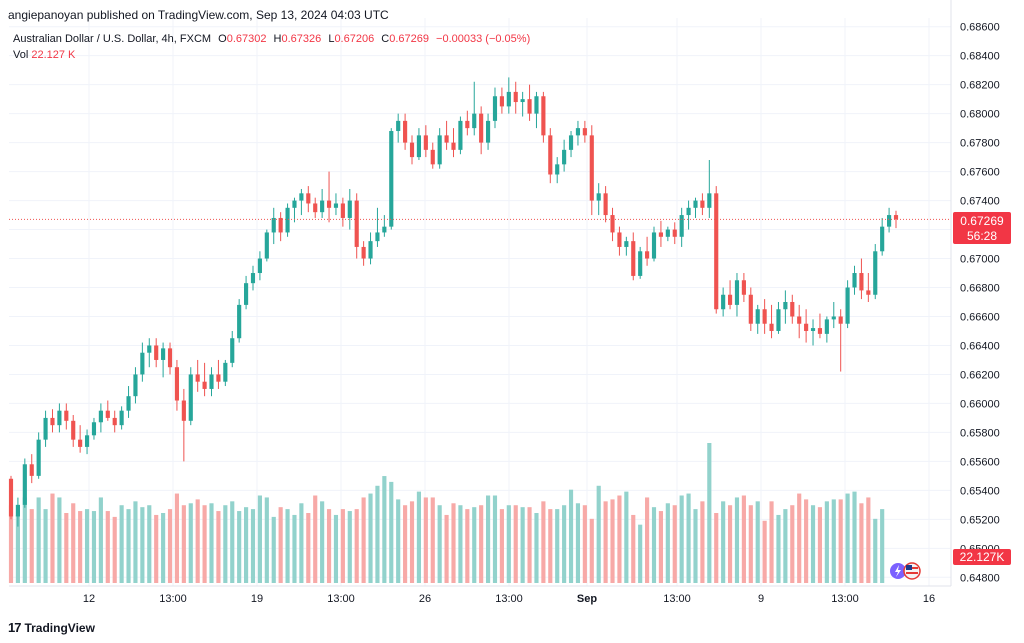 The height and width of the screenshot is (643, 1024). I want to click on x-tick-label: 12, so click(89, 599).